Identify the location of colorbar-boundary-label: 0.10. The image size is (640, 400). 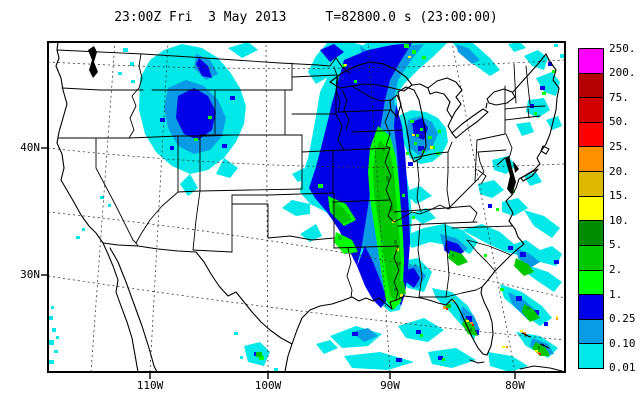
(622, 343).